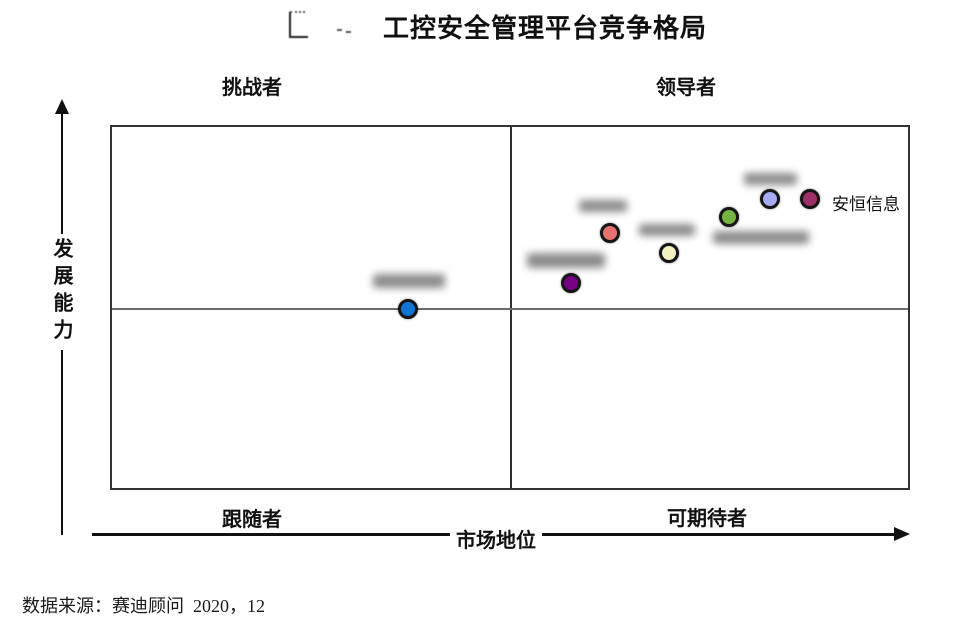 The height and width of the screenshot is (644, 974). I want to click on horizontal-divider-line, so click(510, 309).